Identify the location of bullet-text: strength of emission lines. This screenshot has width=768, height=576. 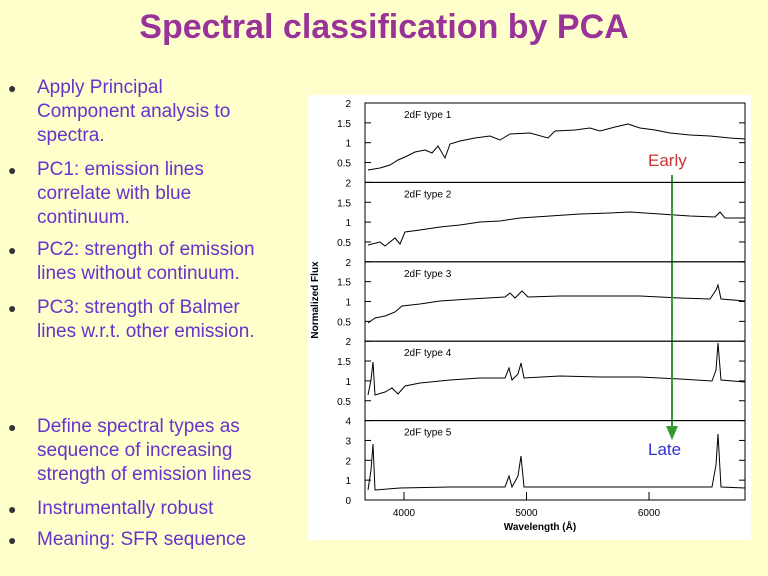
(144, 474).